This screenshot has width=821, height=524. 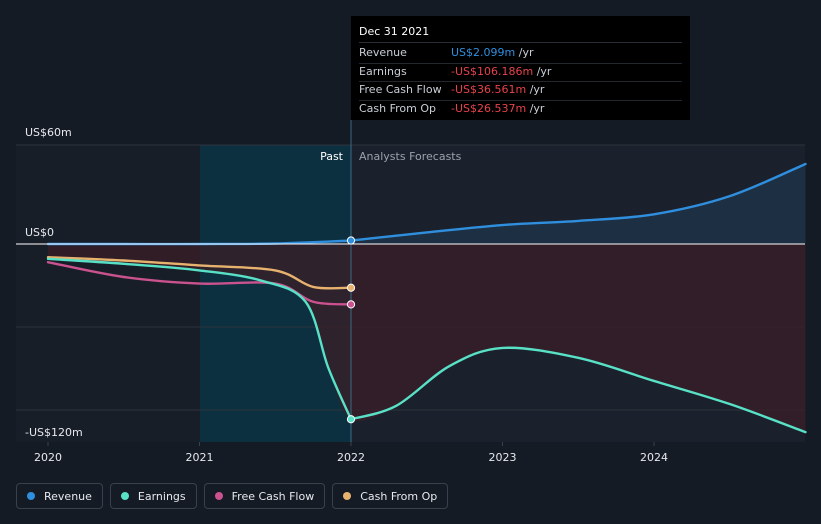 I want to click on x-tick-label: 2022, so click(x=351, y=457).